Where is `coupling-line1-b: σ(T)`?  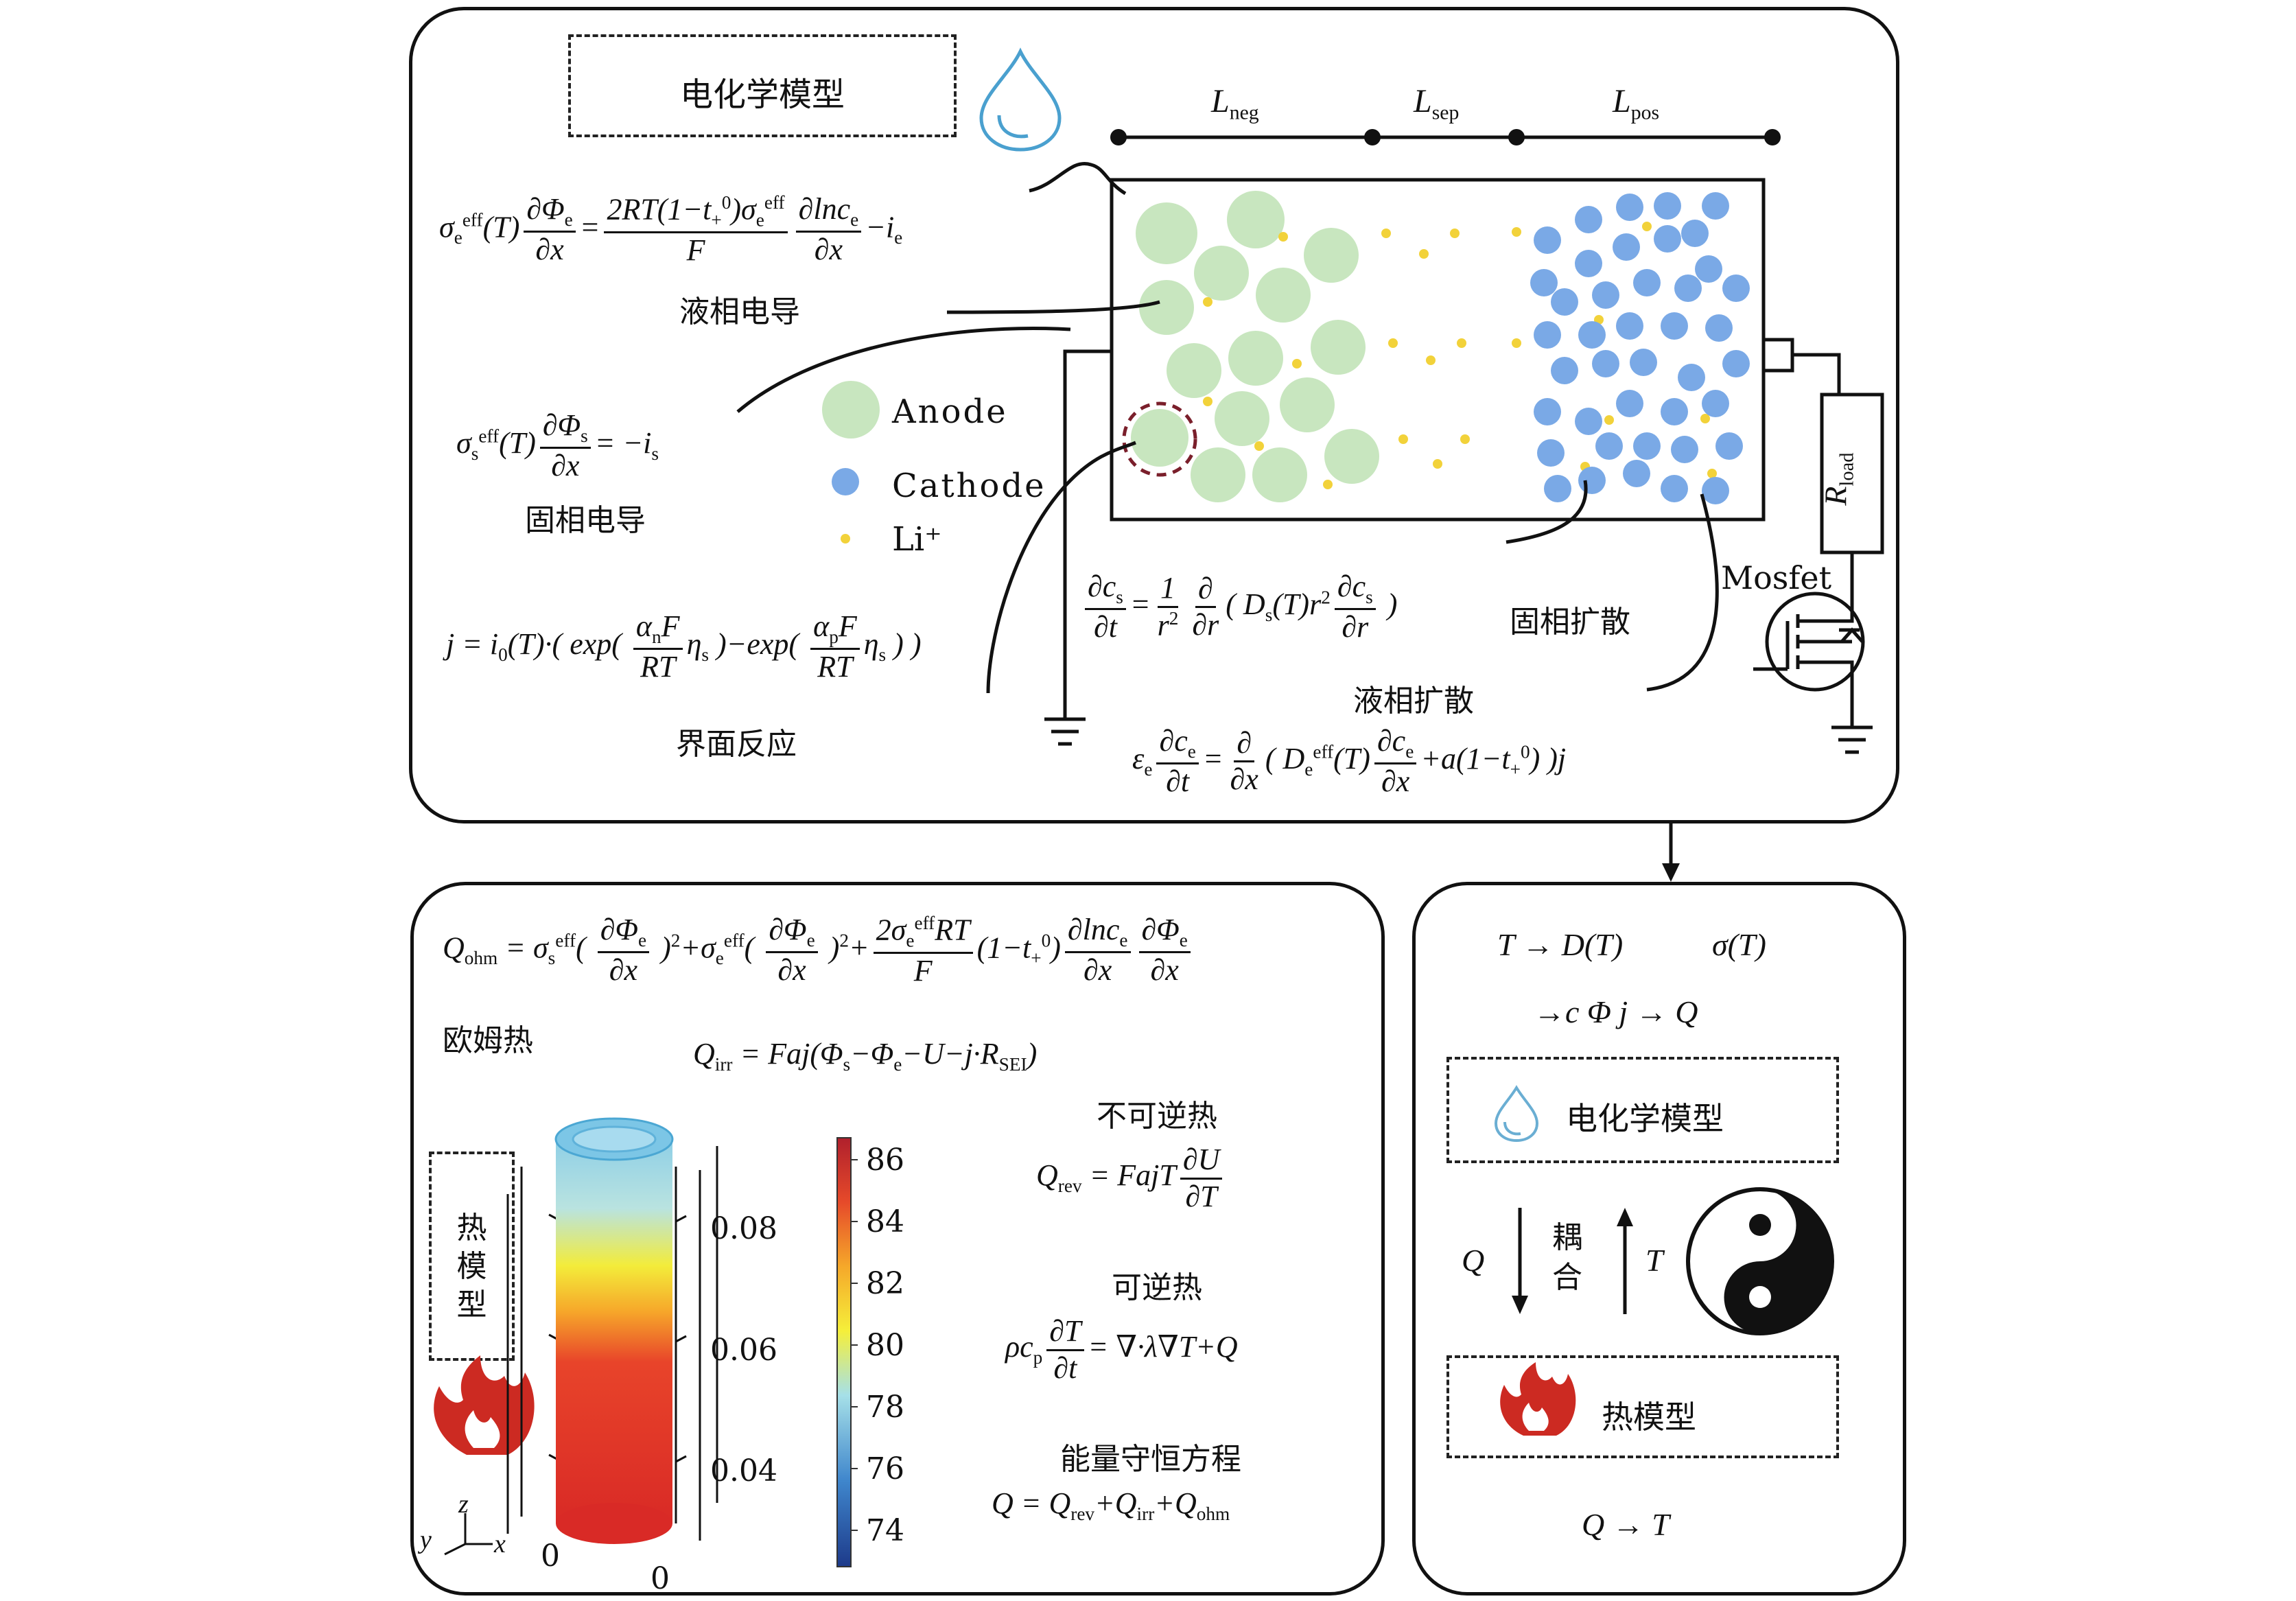 coupling-line1-b: σ(T) is located at coordinates (1739, 944).